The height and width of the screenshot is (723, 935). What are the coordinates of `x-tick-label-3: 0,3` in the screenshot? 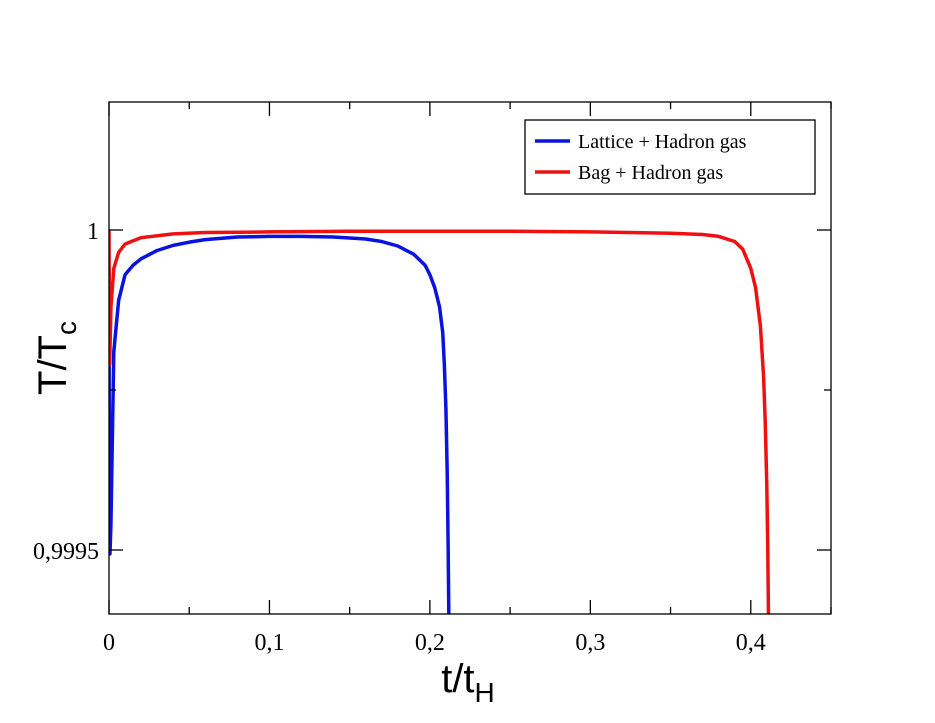 It's located at (590, 643).